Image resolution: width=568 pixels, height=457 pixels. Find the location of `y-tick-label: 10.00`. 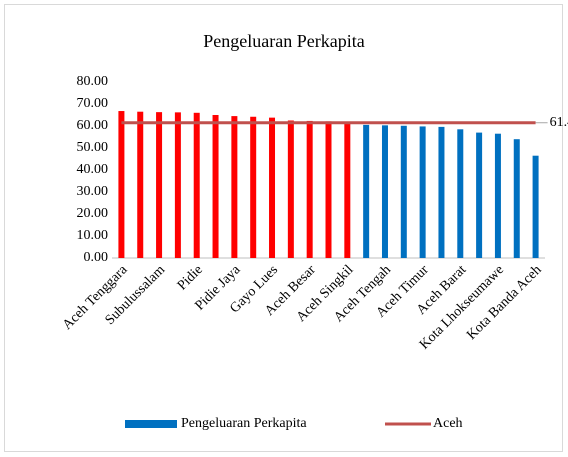

y-tick-label: 10.00 is located at coordinates (93, 235).